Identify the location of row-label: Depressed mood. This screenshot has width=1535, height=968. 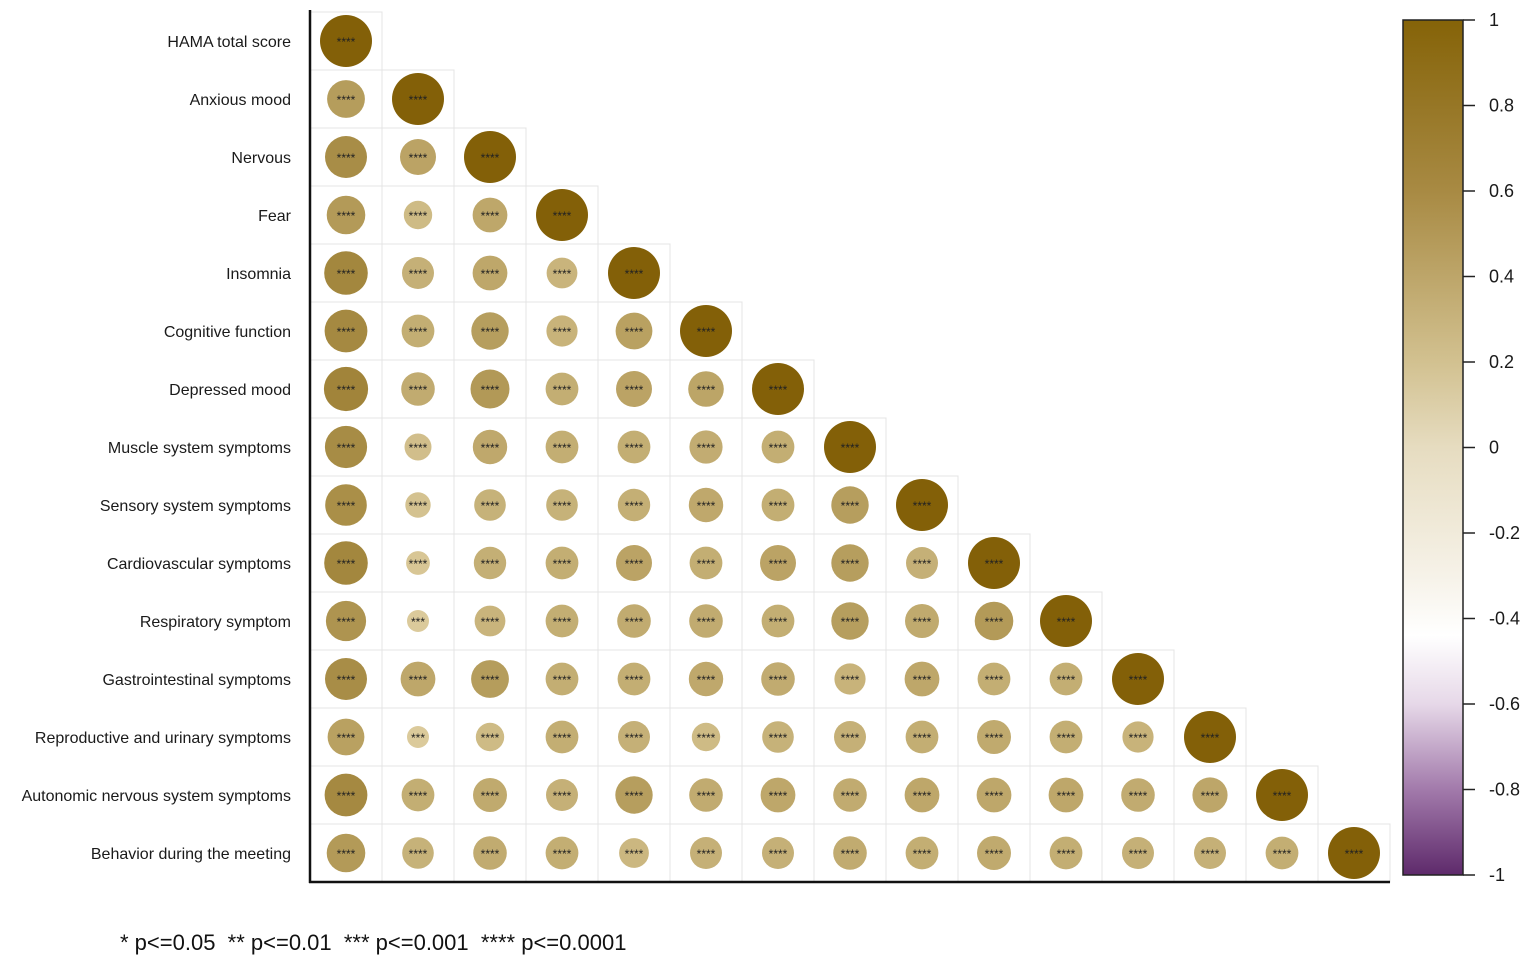
(230, 390).